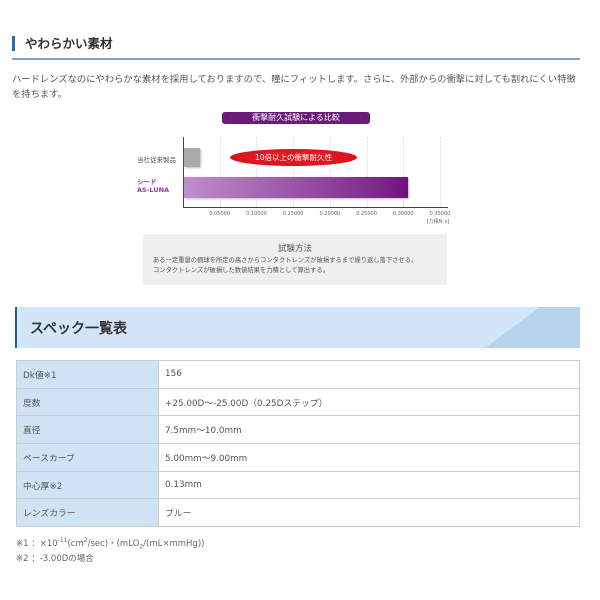  What do you see at coordinates (87, 485) in the screenshot?
I see `spec-key: 中心厚※2` at bounding box center [87, 485].